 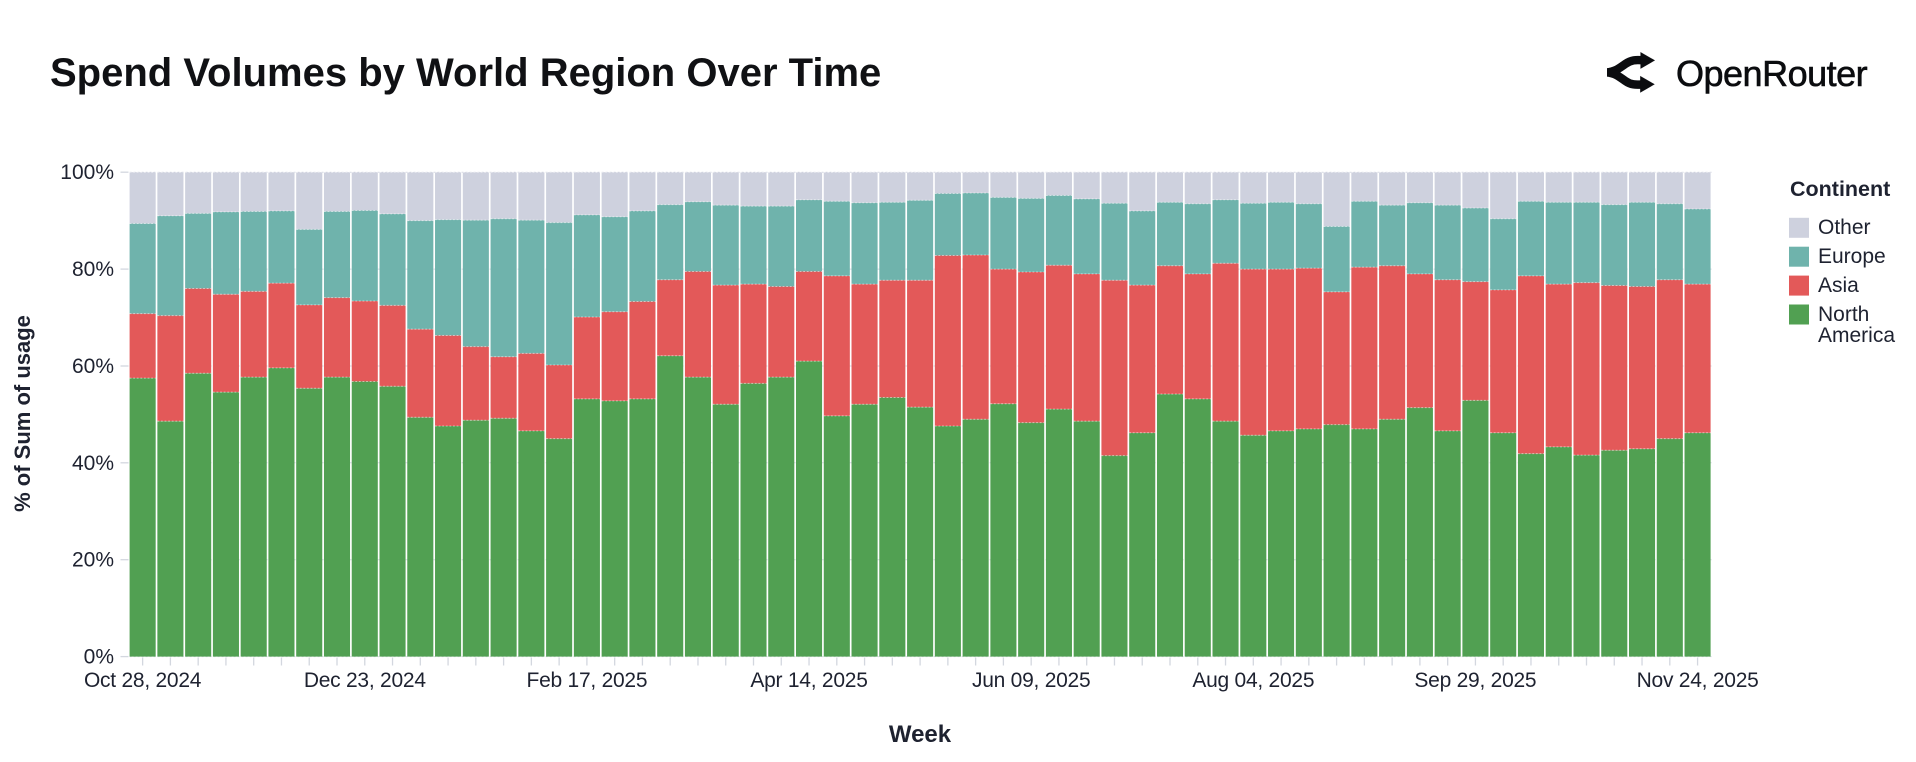 I want to click on svg-text: 0%, so click(x=99, y=657).